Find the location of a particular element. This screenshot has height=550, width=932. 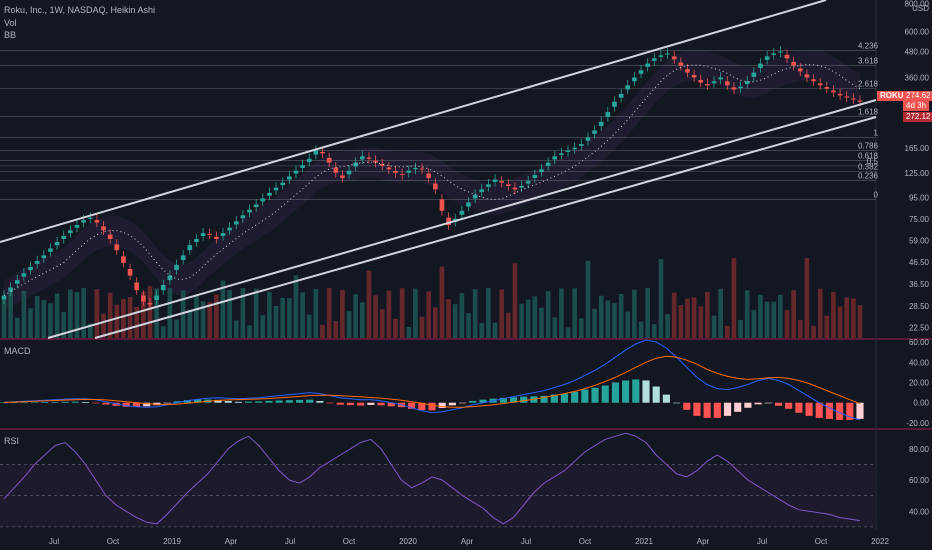

volume-indicator-label: Vol is located at coordinates (10, 23).